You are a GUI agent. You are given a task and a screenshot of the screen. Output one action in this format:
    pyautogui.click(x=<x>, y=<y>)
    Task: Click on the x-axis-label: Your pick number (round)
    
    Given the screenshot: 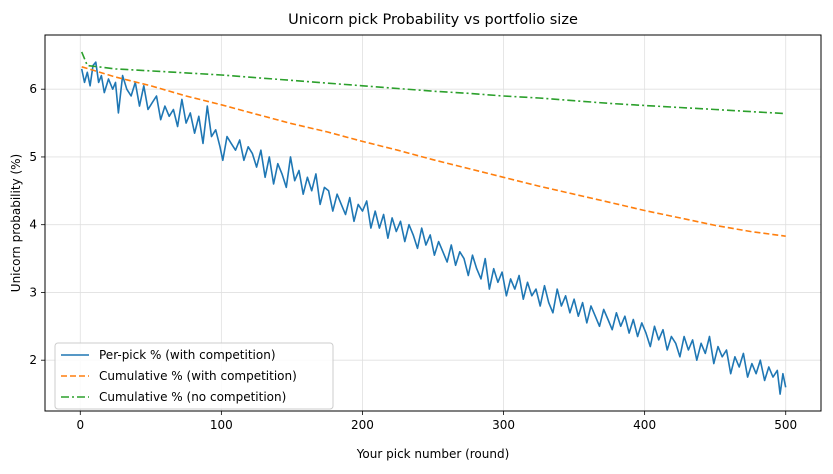 What is the action you would take?
    pyautogui.click(x=433, y=454)
    